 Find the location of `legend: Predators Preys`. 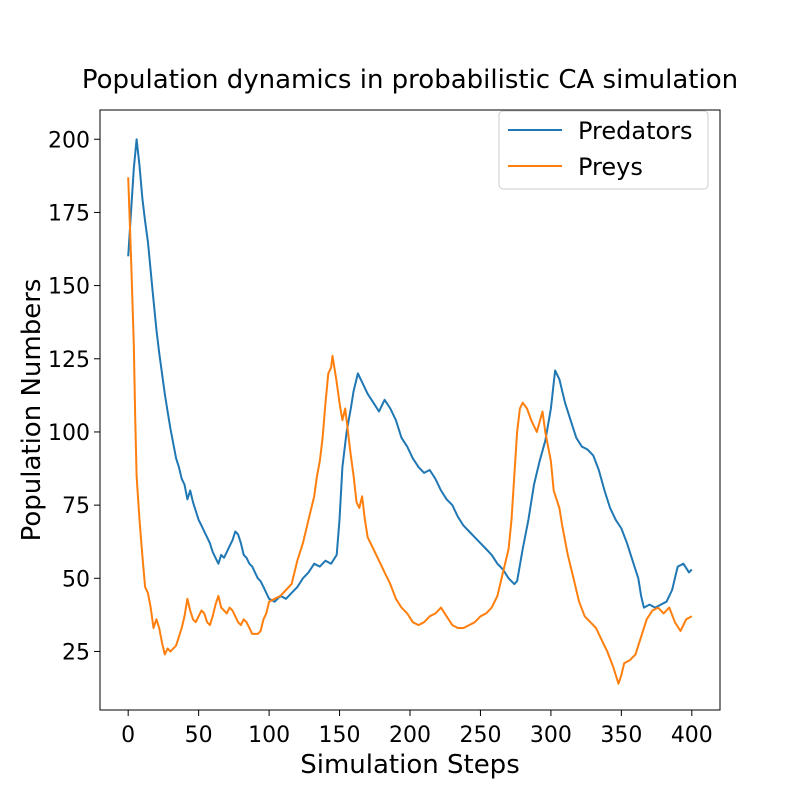

legend: Predators Preys is located at coordinates (603, 150).